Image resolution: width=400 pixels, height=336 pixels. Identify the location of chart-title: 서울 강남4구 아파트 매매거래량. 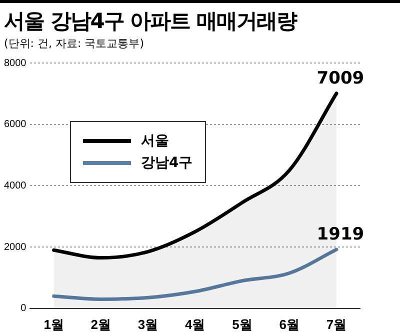
(150, 21).